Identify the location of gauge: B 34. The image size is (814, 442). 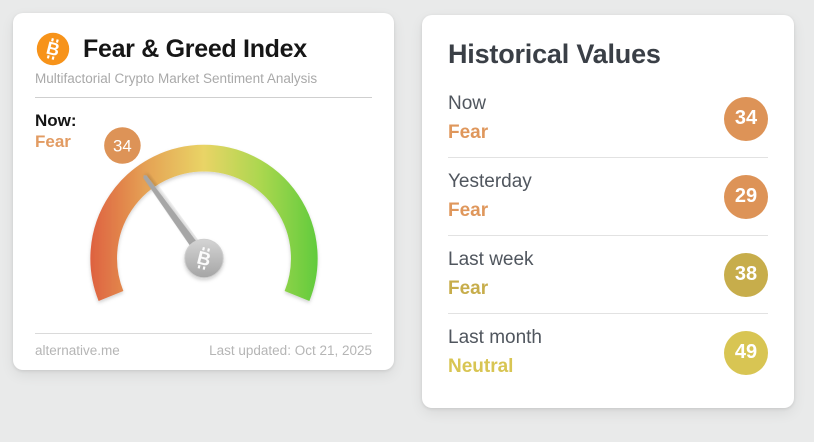
(203, 213).